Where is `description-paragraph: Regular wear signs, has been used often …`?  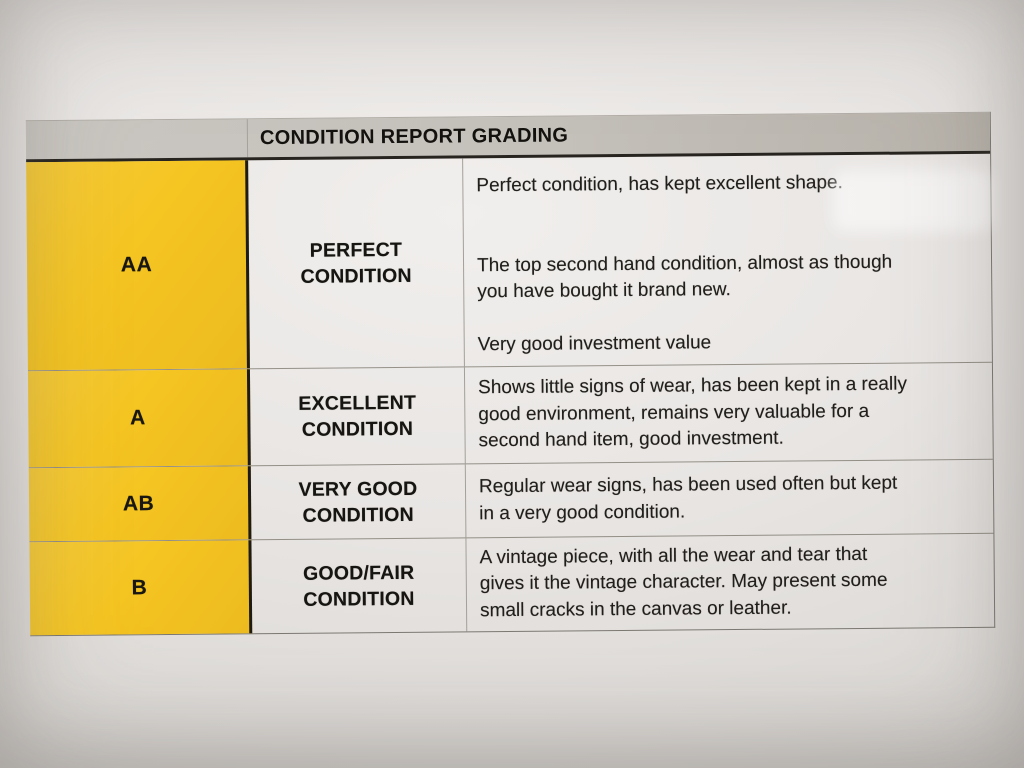 description-paragraph: Regular wear signs, has been used often … is located at coordinates (688, 498).